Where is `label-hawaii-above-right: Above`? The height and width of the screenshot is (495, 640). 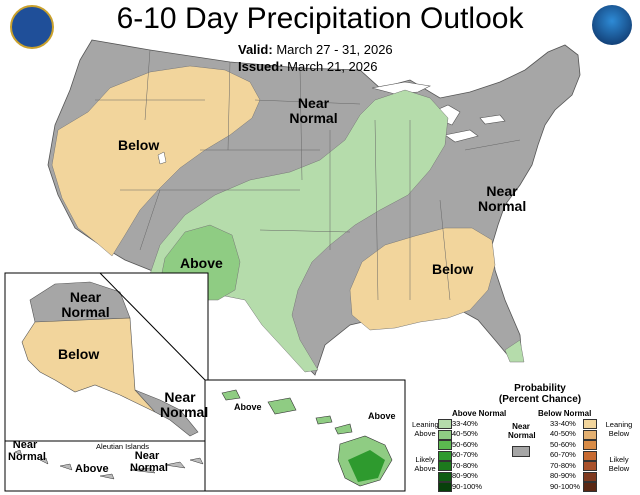
label-hawaii-above-right: Above is located at coordinates (382, 416).